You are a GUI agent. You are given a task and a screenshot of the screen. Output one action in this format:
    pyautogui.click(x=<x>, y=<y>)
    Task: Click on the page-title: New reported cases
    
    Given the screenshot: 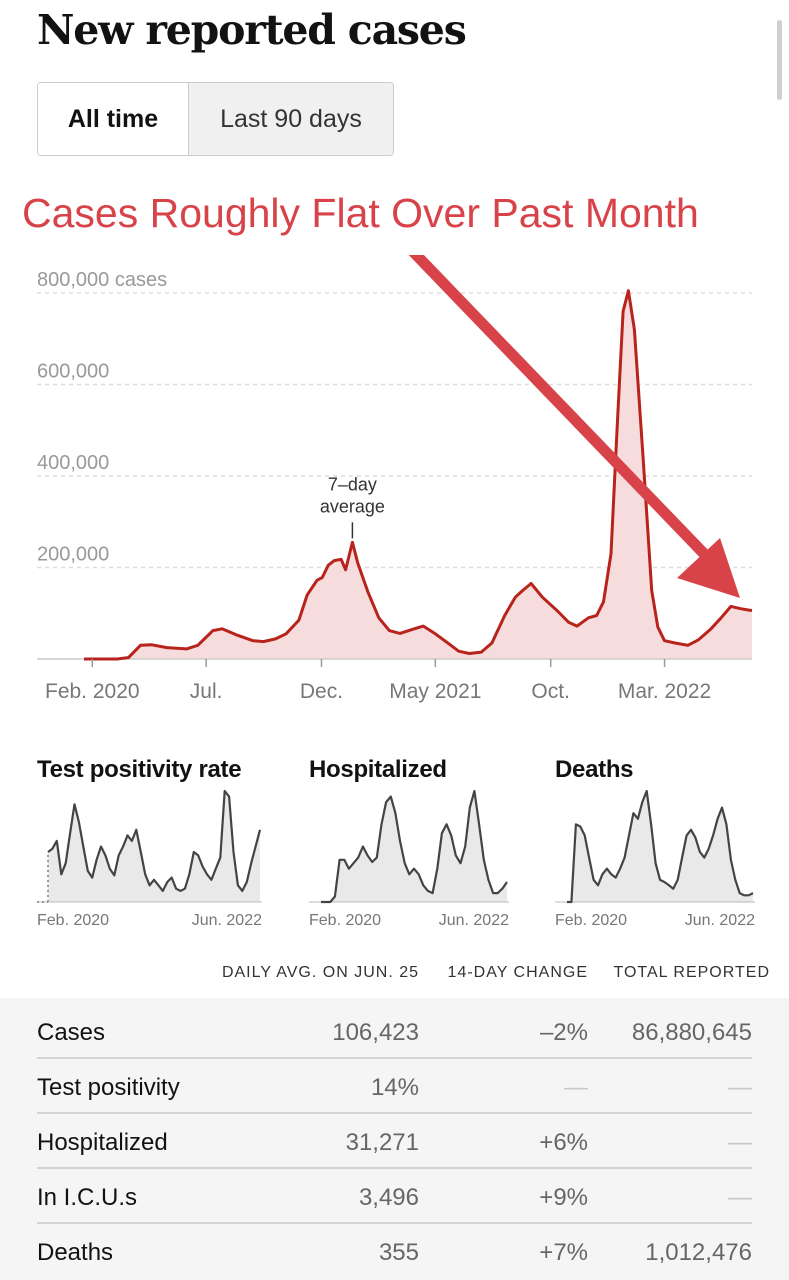 What is the action you would take?
    pyautogui.click(x=252, y=30)
    